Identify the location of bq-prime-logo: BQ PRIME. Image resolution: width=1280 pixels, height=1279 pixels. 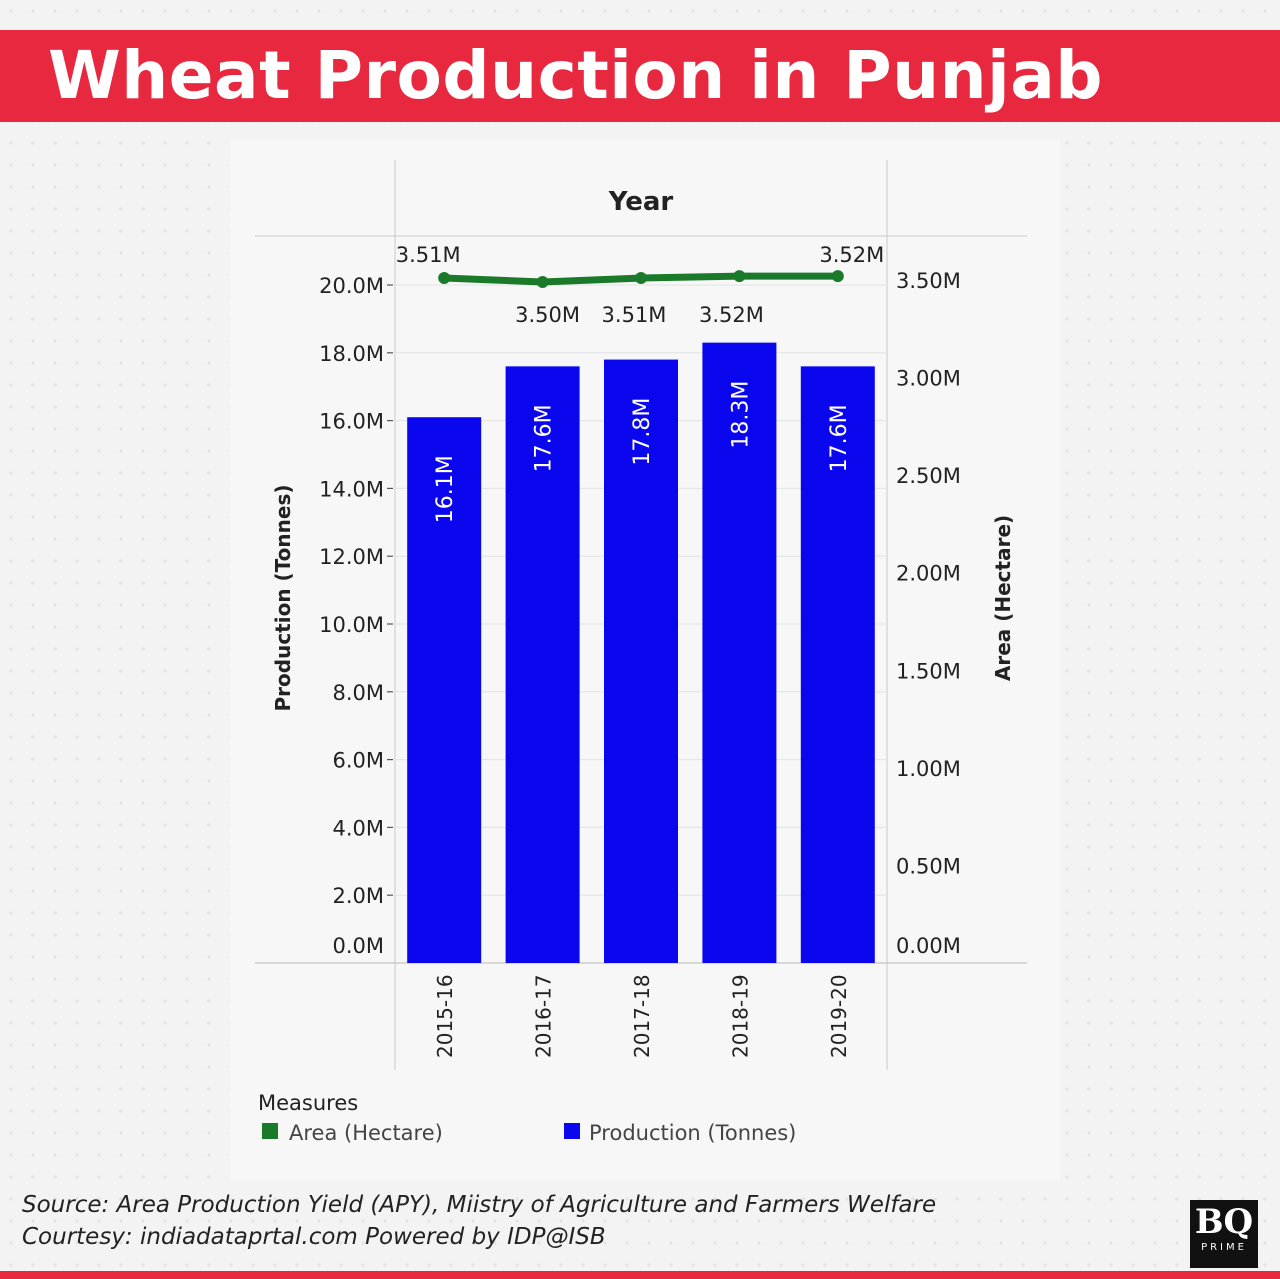
(1224, 1234).